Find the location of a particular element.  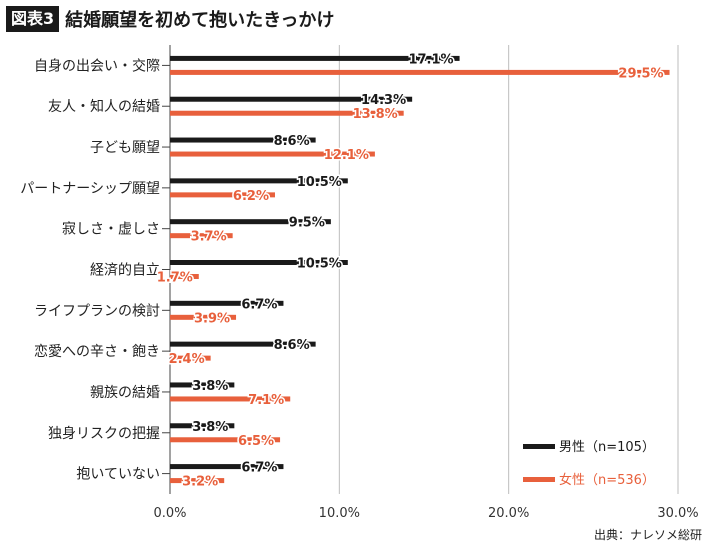

category-label: 経済的自立 is located at coordinates (125, 271).